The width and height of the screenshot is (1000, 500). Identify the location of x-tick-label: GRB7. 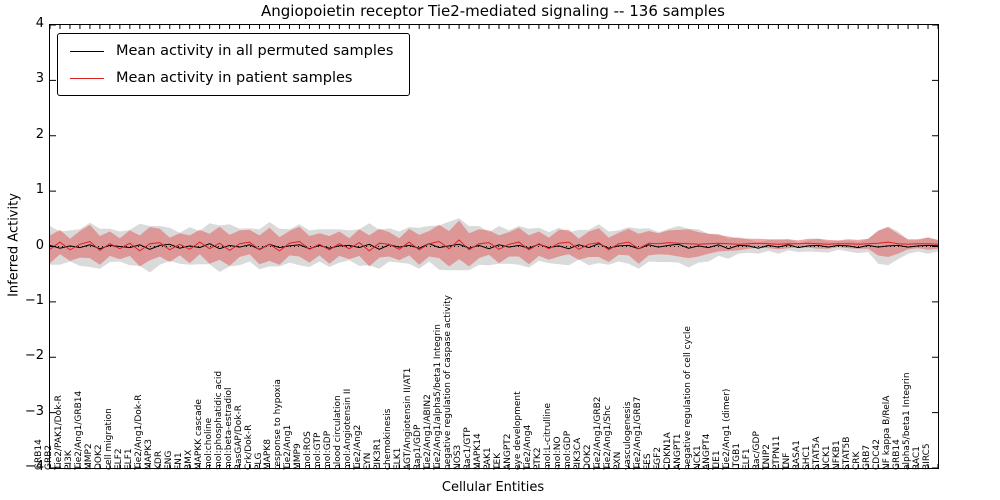
(867, 457).